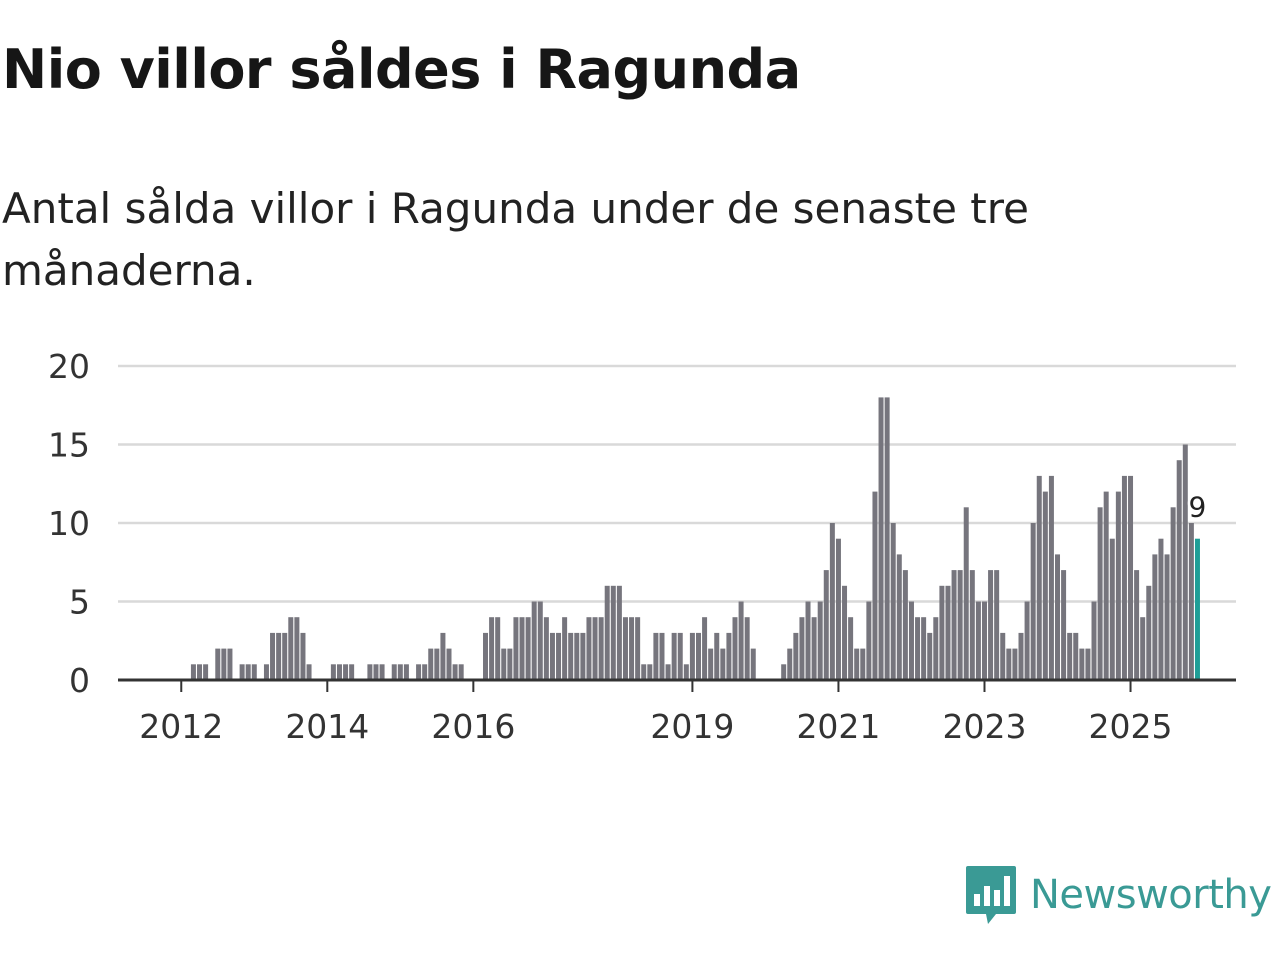 The image size is (1280, 960). I want to click on data-labels: 9, so click(1197, 507).